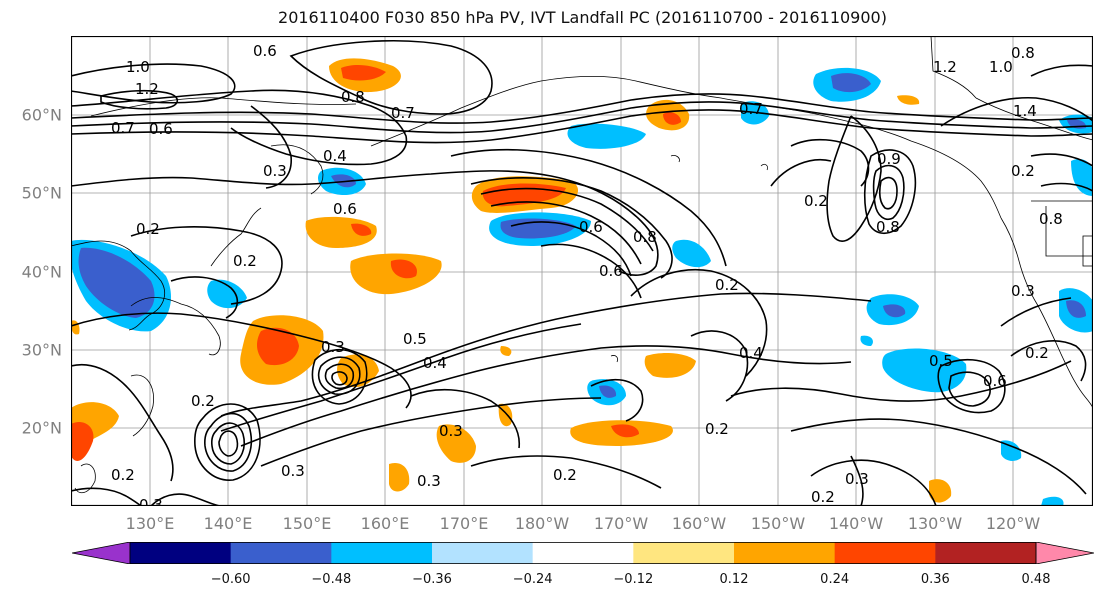 The width and height of the screenshot is (1105, 601). I want to click on lat-label: 30°N, so click(41, 350).